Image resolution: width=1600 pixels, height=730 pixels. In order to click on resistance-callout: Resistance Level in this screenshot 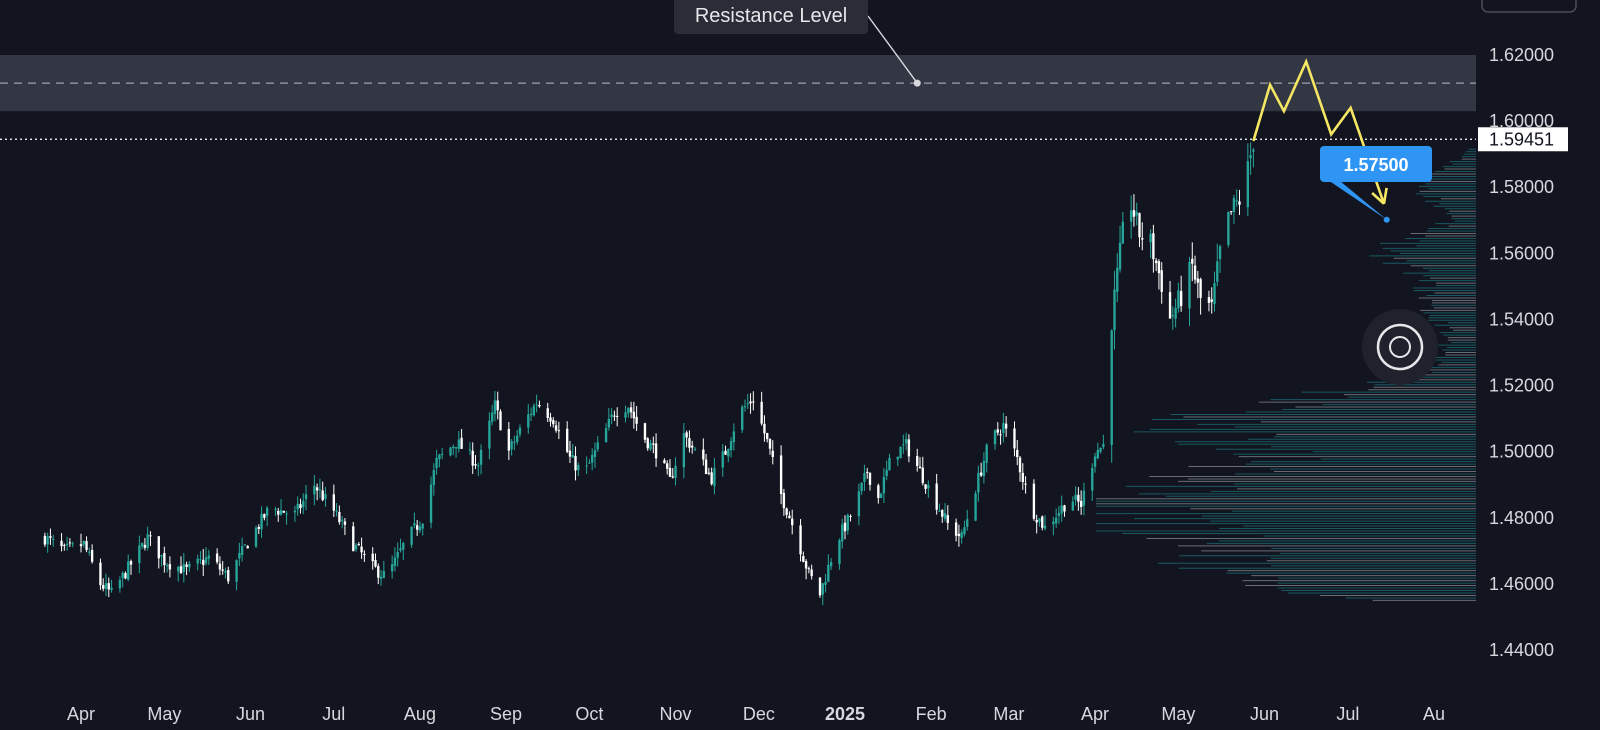, I will do `click(797, 43)`.